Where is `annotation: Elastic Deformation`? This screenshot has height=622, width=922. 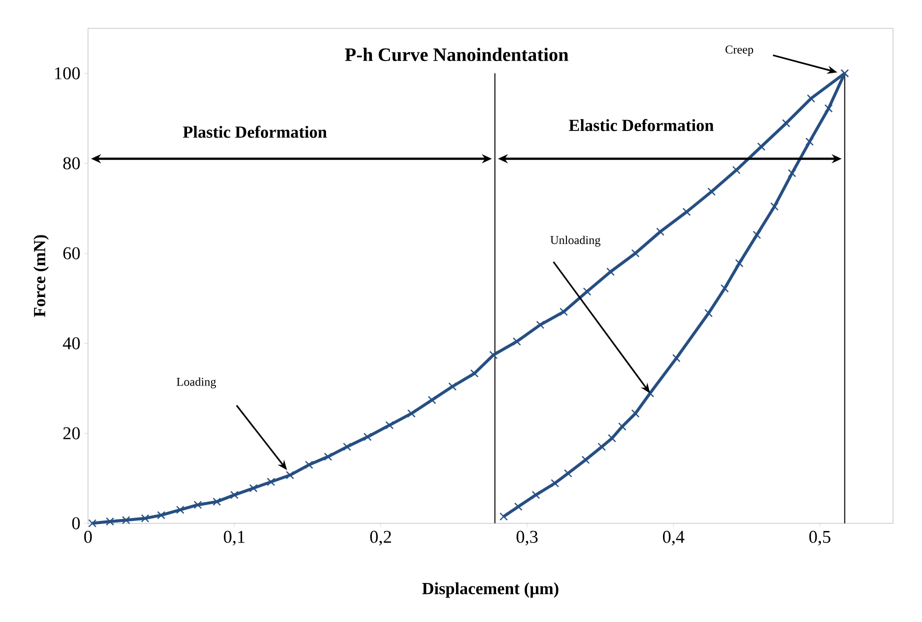 annotation: Elastic Deformation is located at coordinates (641, 125).